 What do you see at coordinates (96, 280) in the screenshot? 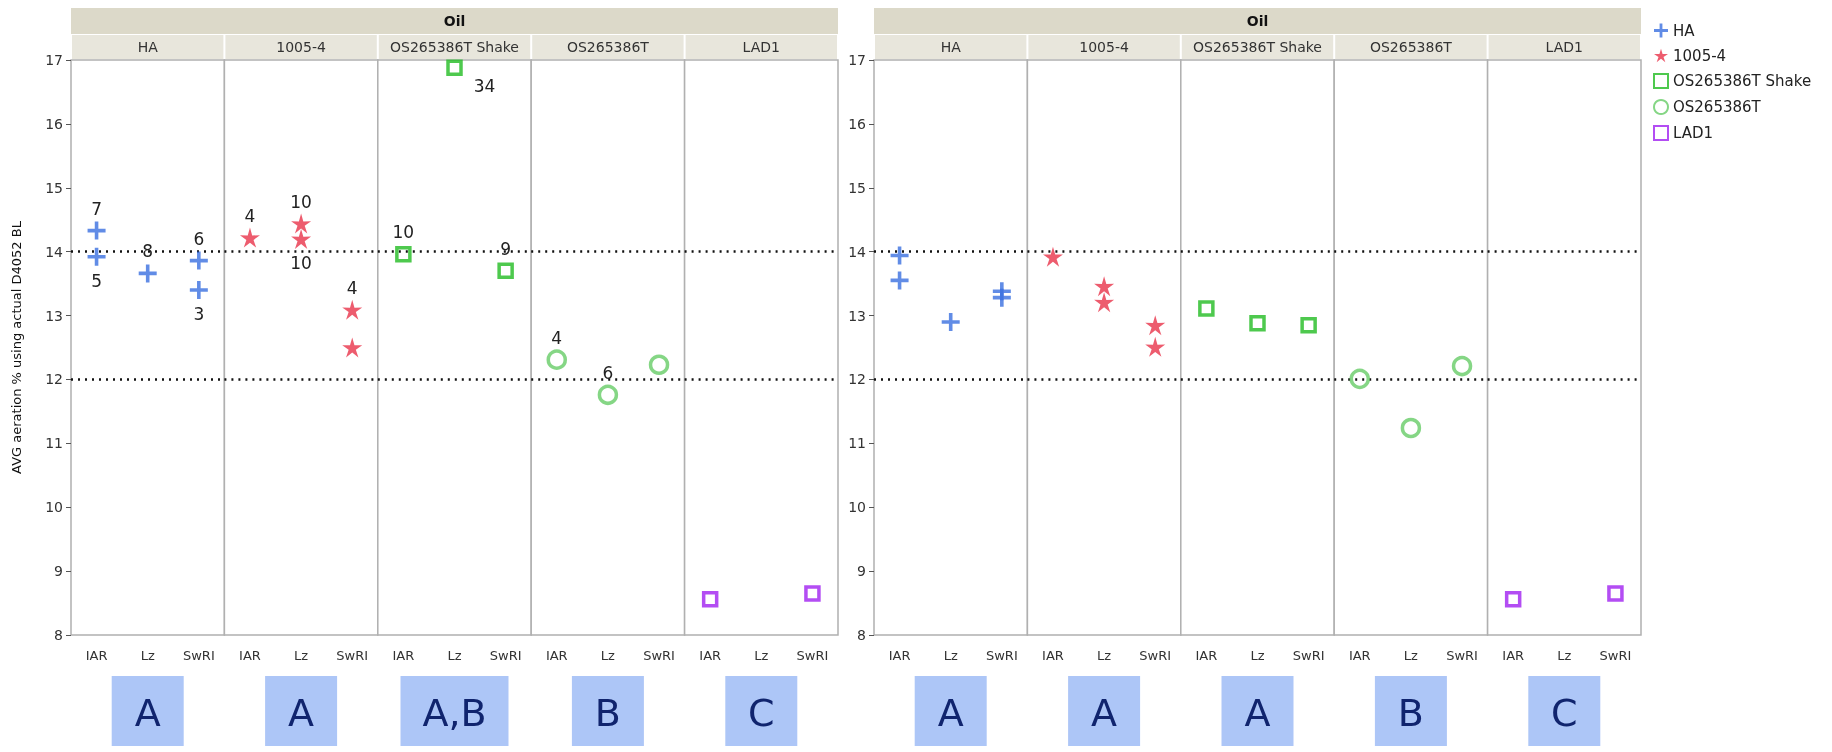
I see `annotation: 5` at bounding box center [96, 280].